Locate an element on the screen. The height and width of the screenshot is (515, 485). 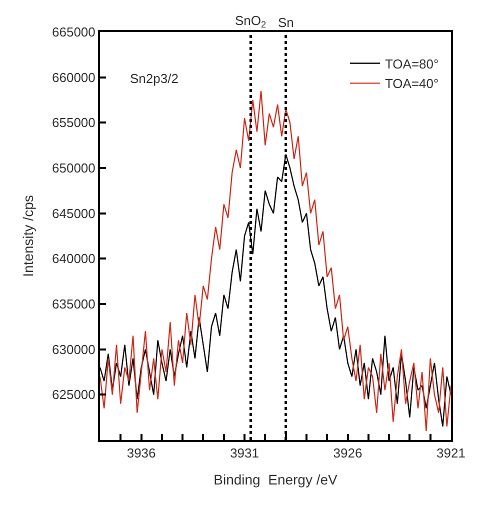
ref-line-label: SnO$_{2}$ is located at coordinates (250, 21).